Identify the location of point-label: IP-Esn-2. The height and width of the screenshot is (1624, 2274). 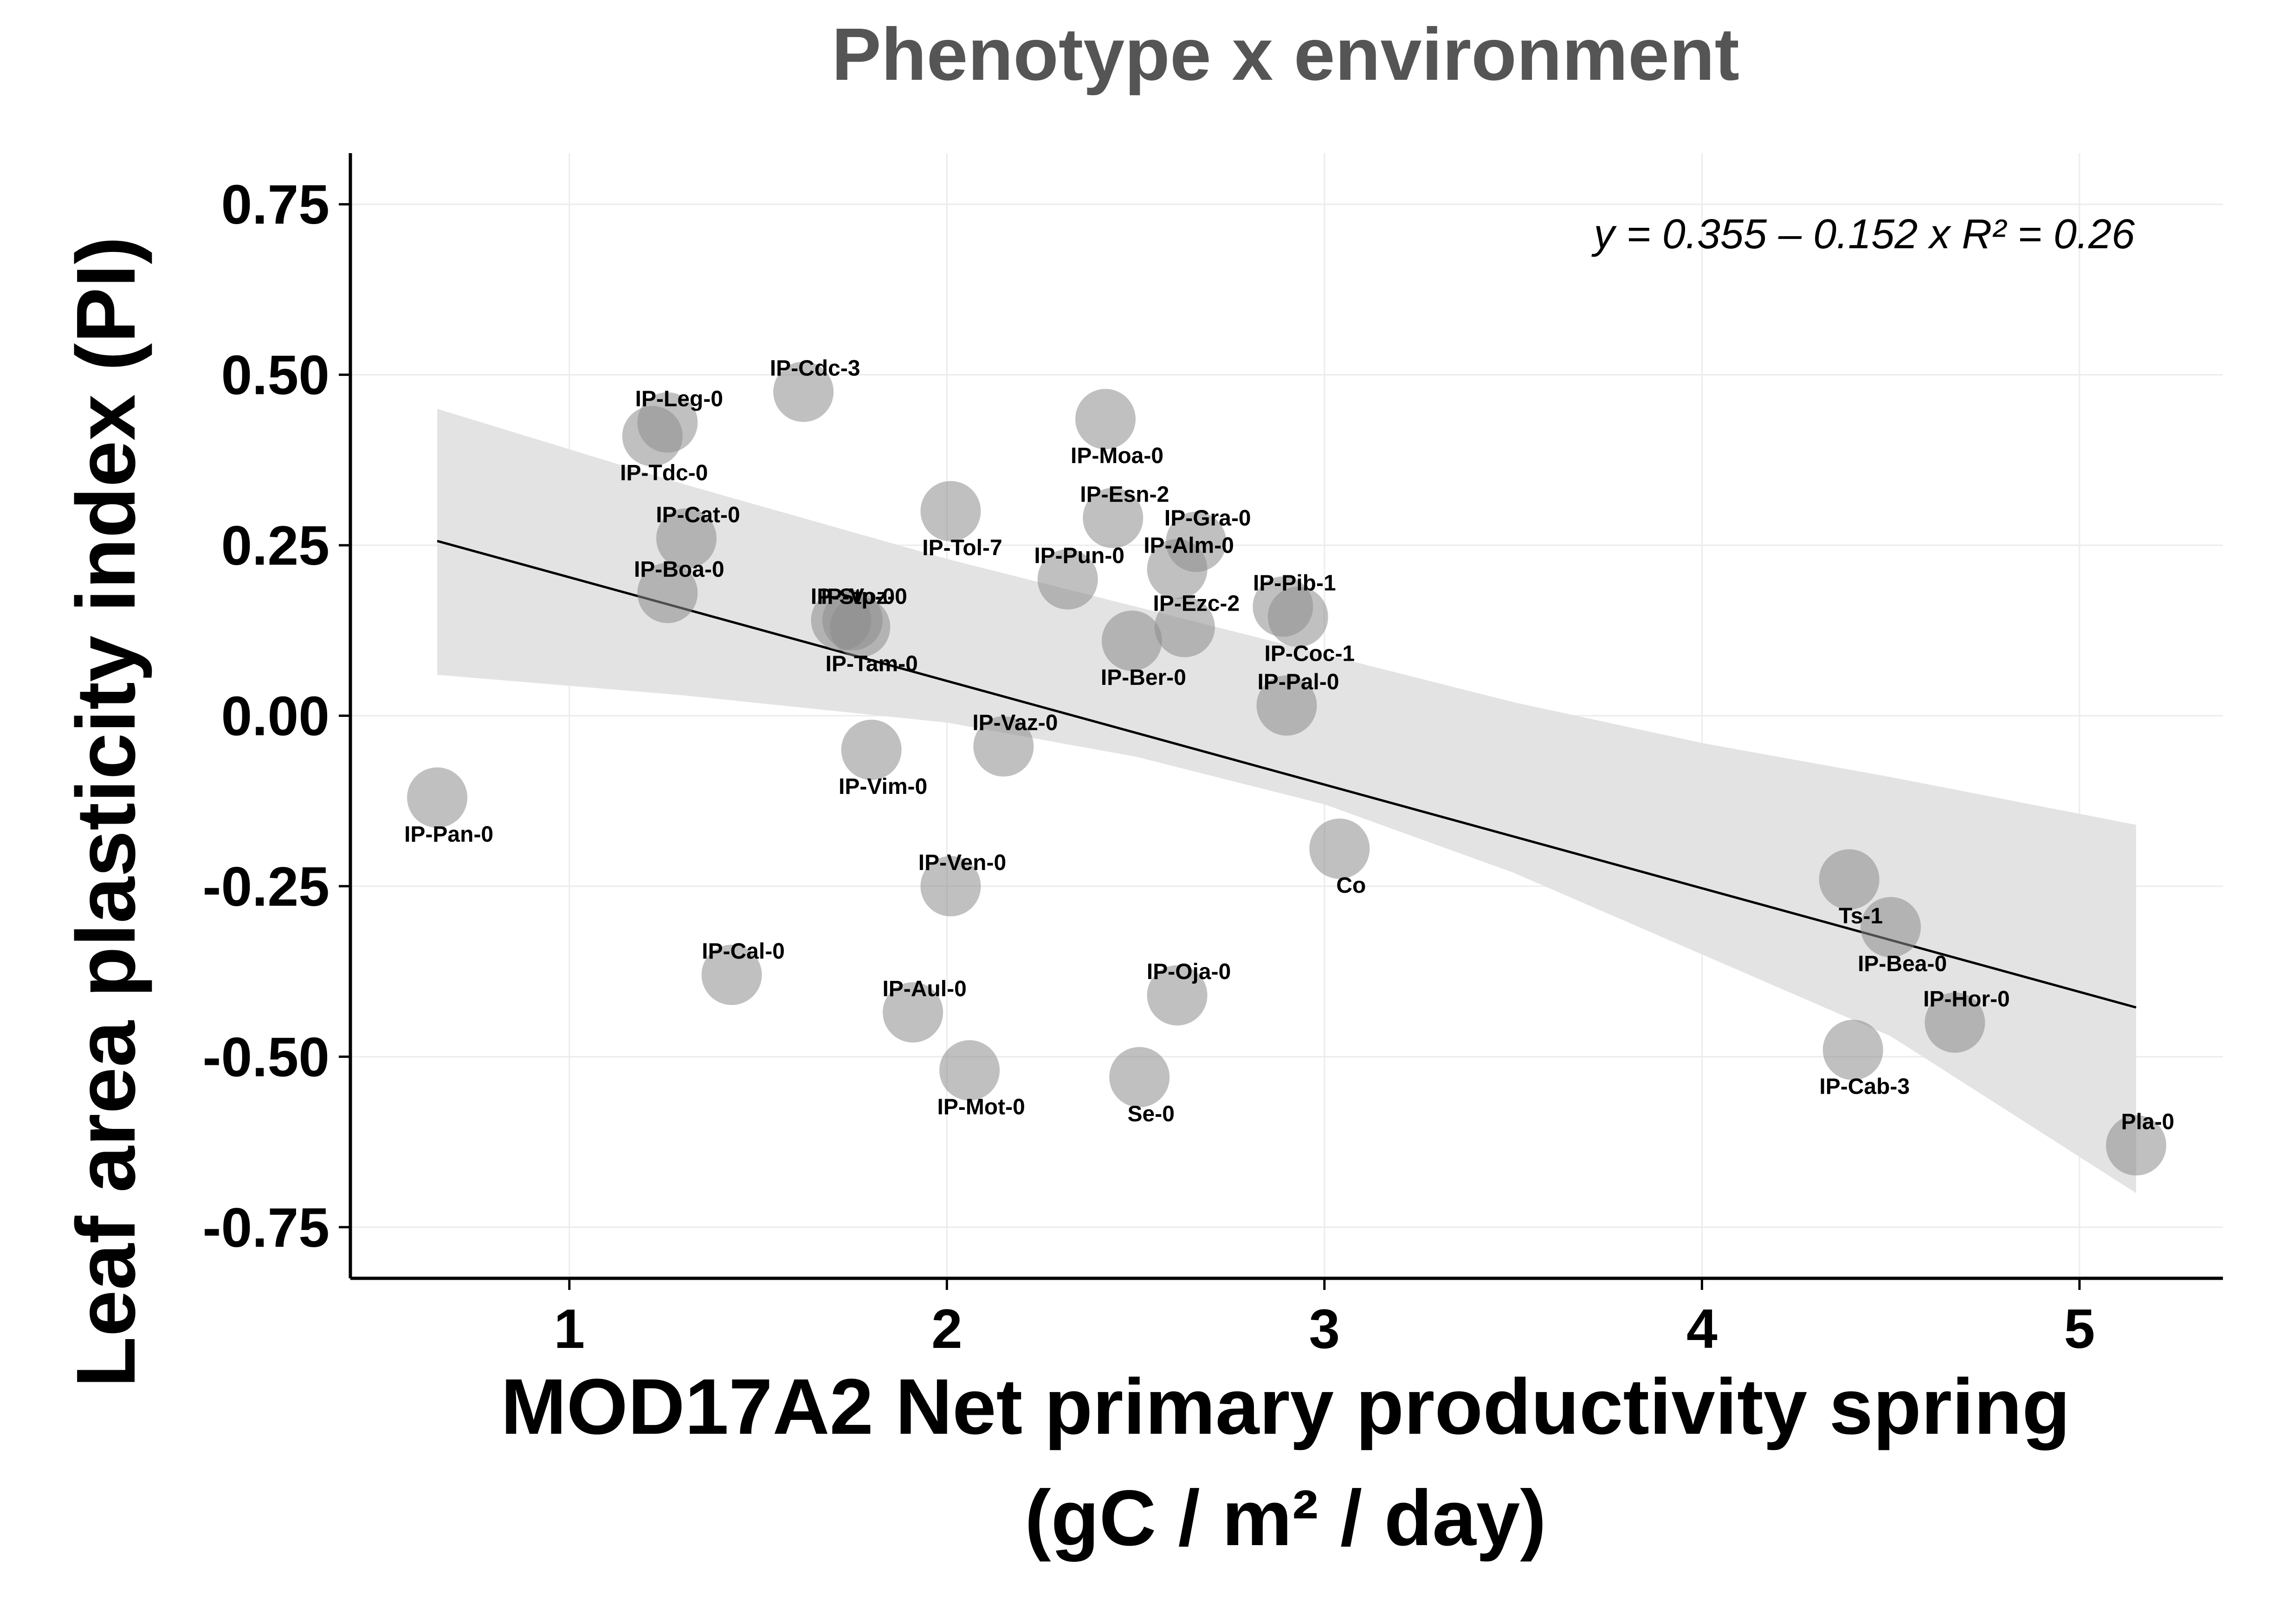
(1124, 495).